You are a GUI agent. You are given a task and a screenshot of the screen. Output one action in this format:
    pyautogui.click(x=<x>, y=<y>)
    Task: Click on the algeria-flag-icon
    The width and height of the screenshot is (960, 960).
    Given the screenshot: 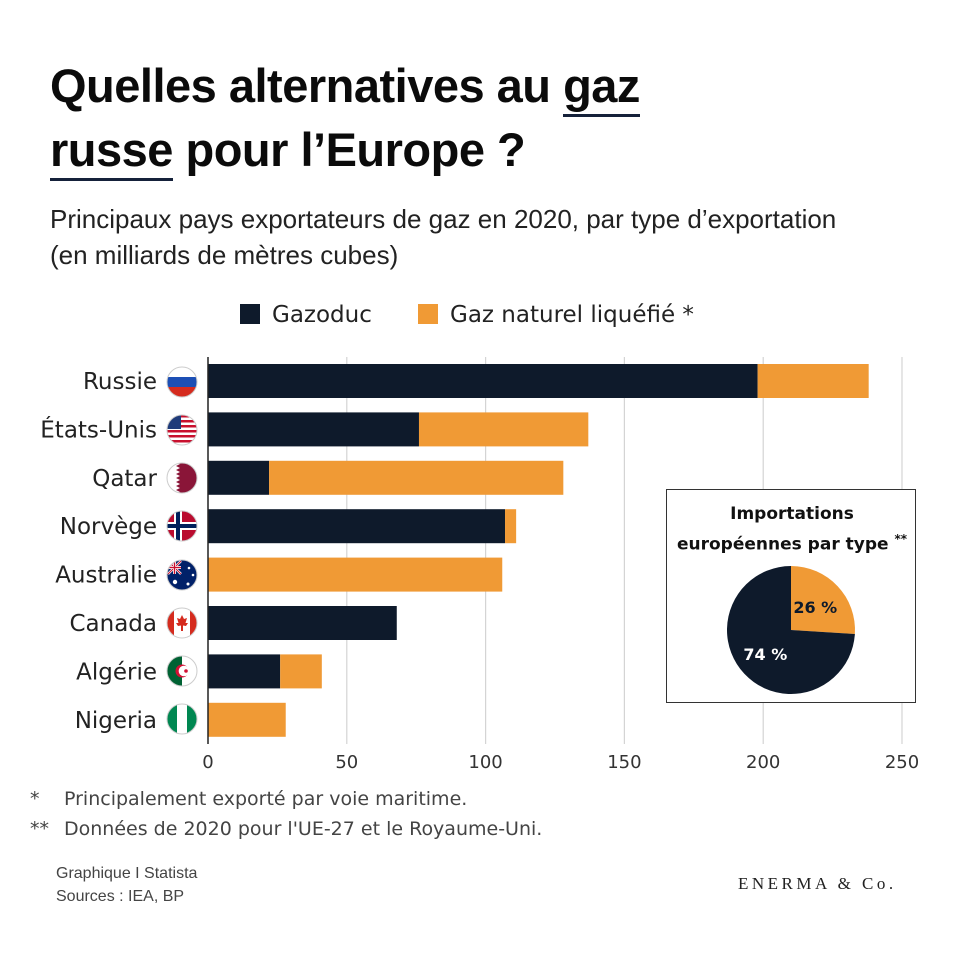 What is the action you would take?
    pyautogui.click(x=182, y=671)
    